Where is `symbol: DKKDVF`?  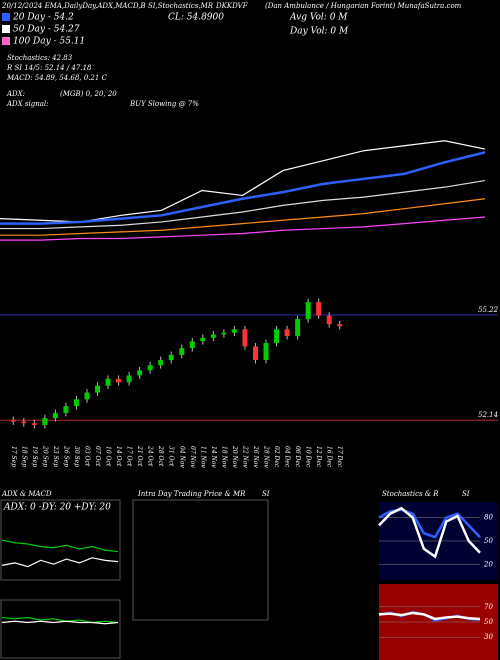
symbol: DKKDVF is located at coordinates (232, 6).